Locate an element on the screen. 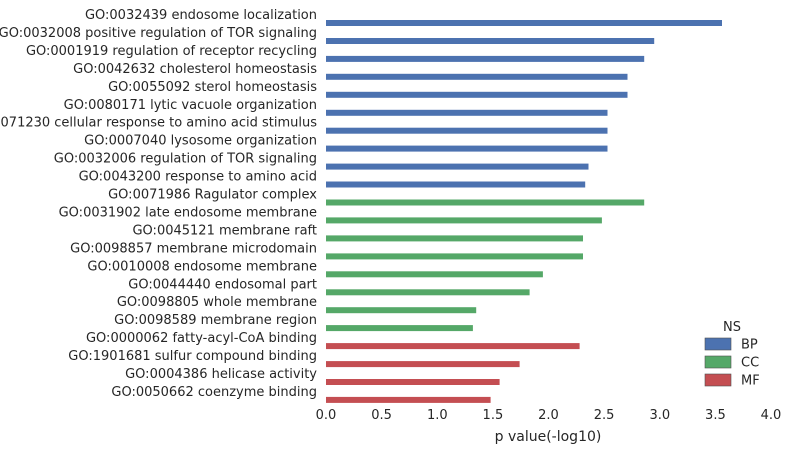 The image size is (788, 454). category-label: GO:0055092 sterol homeostasis is located at coordinates (212, 87).